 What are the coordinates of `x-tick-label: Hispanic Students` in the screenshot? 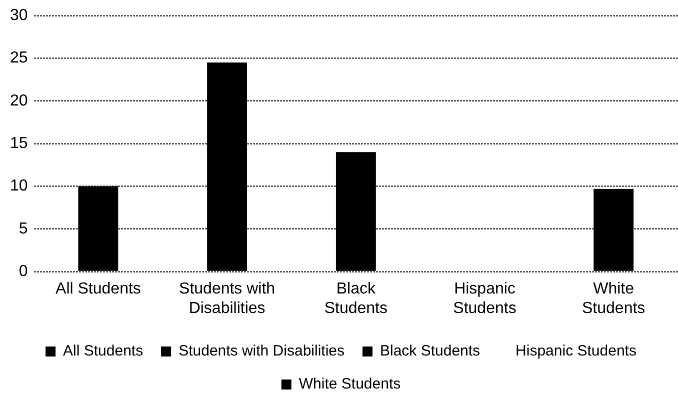 It's located at (484, 298).